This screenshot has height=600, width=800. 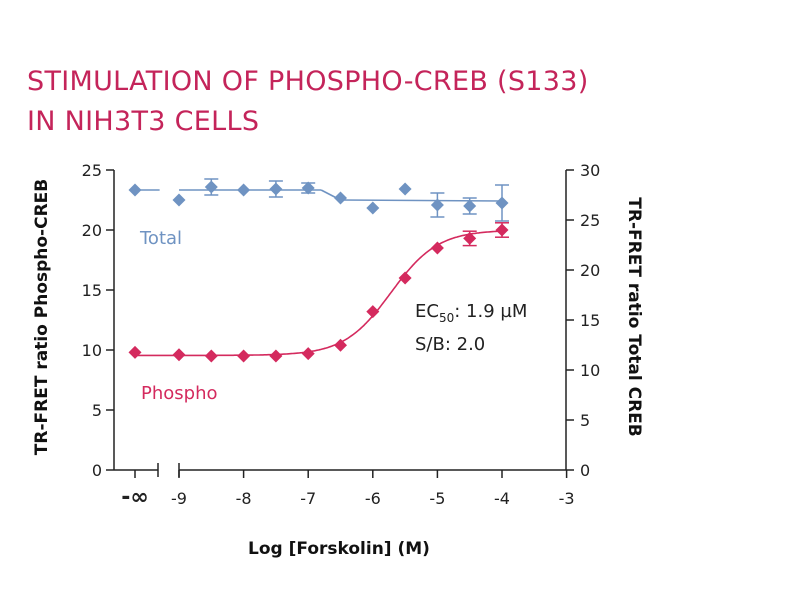 What do you see at coordinates (97, 410) in the screenshot?
I see `y-left-tick-label: 5` at bounding box center [97, 410].